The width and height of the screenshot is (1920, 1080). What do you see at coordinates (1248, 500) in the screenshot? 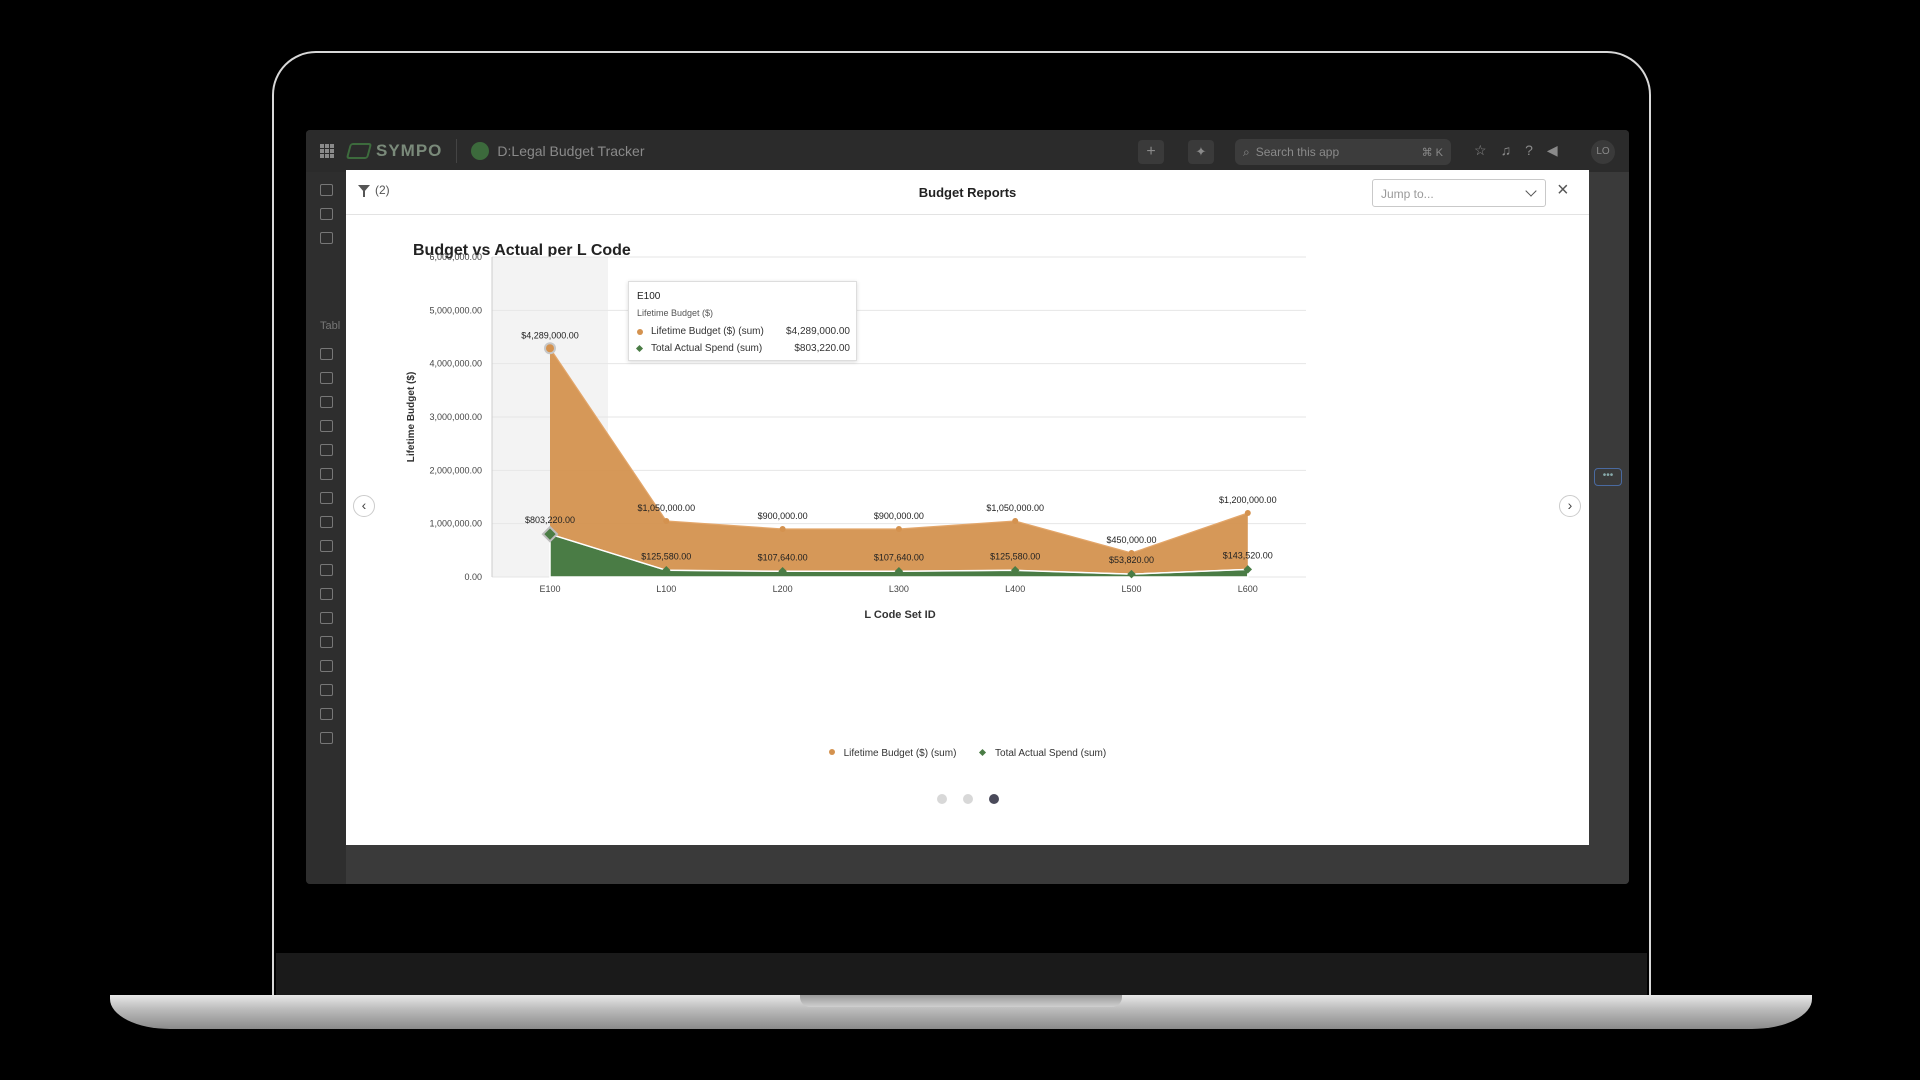
I see `data-label: $1,200,000.00` at bounding box center [1248, 500].